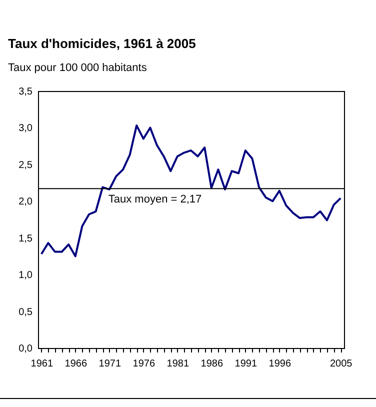 The height and width of the screenshot is (407, 376). What do you see at coordinates (25, 92) in the screenshot?
I see `y-tick-label: 3,5` at bounding box center [25, 92].